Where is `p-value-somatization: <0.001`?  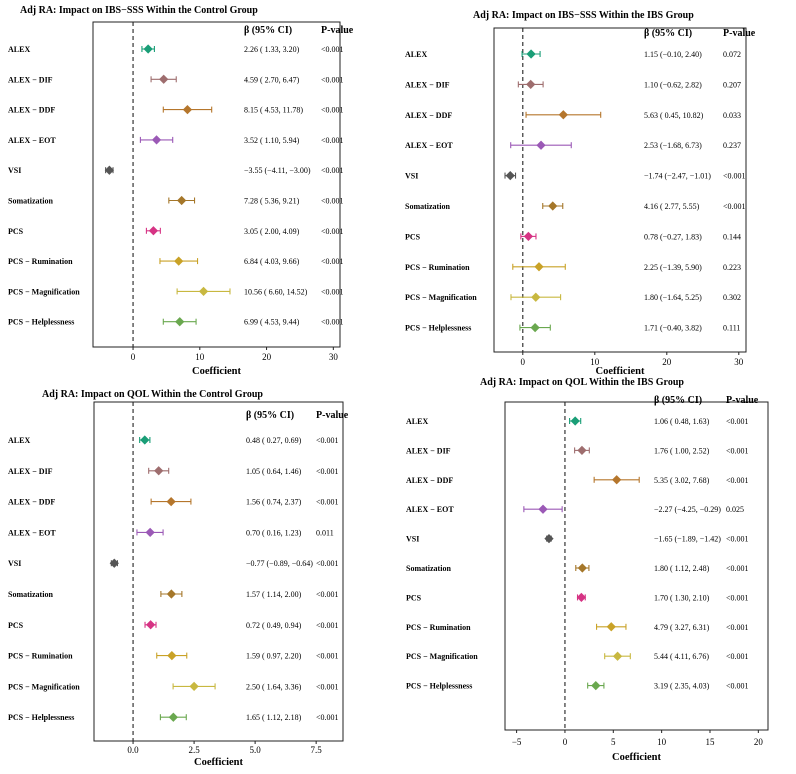 p-value-somatization: <0.001 is located at coordinates (332, 201).